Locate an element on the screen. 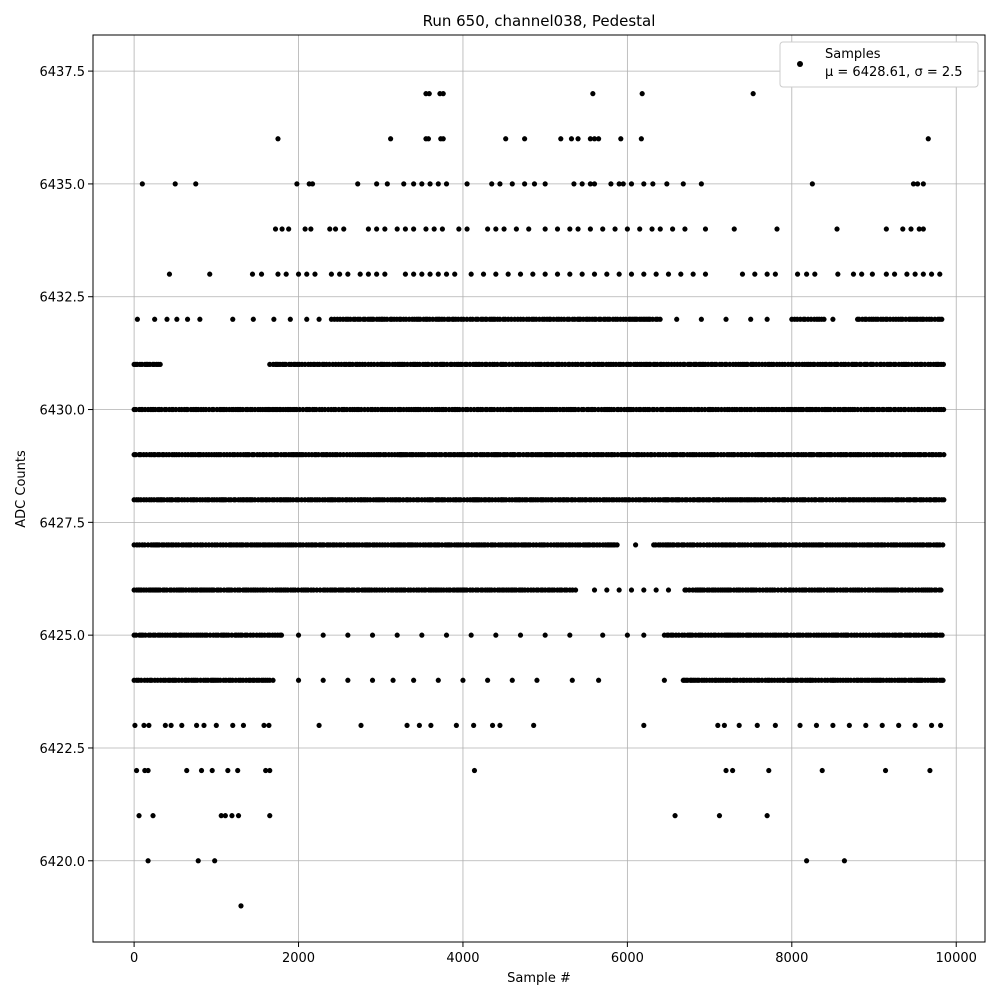 The width and height of the screenshot is (1000, 1000). x-axis-ticks: 0 2000 4000 6000 8000 10000 is located at coordinates (553, 954).